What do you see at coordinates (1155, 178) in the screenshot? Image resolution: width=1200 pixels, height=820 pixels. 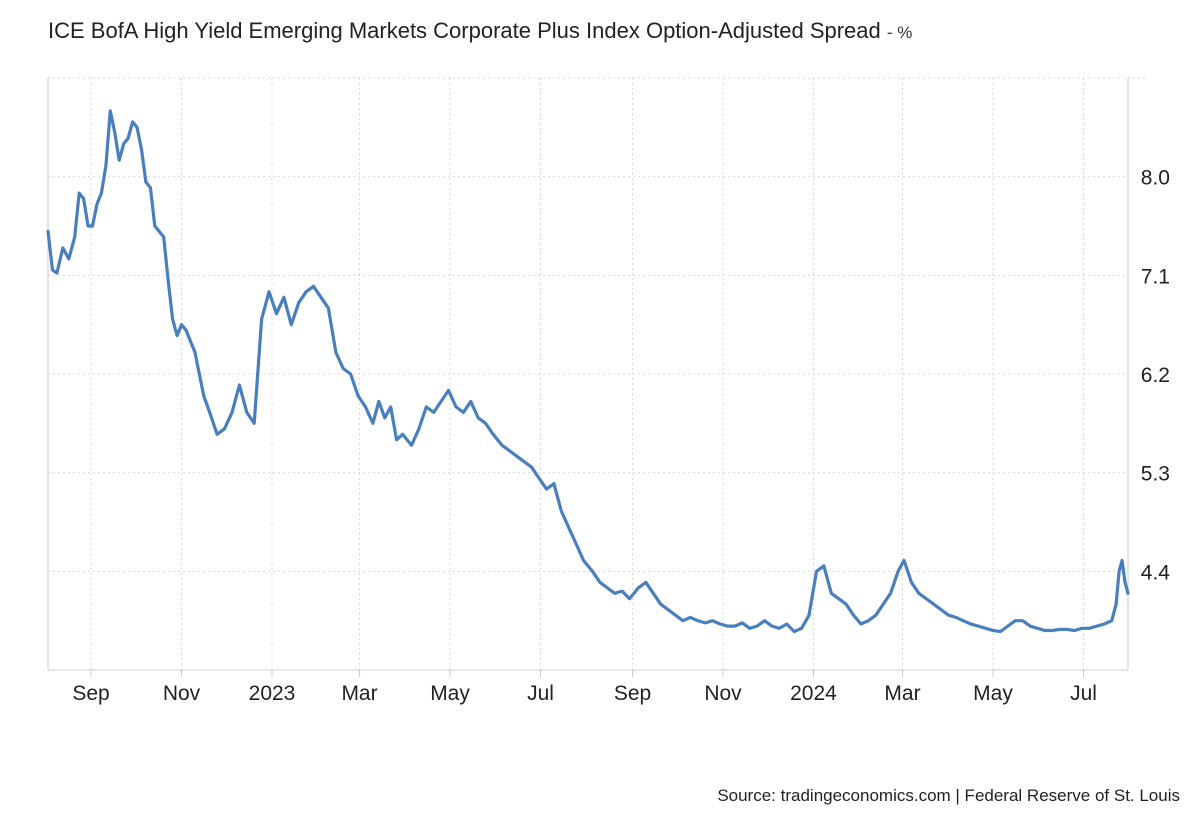 I see `y-tick-label: 8.0` at bounding box center [1155, 178].